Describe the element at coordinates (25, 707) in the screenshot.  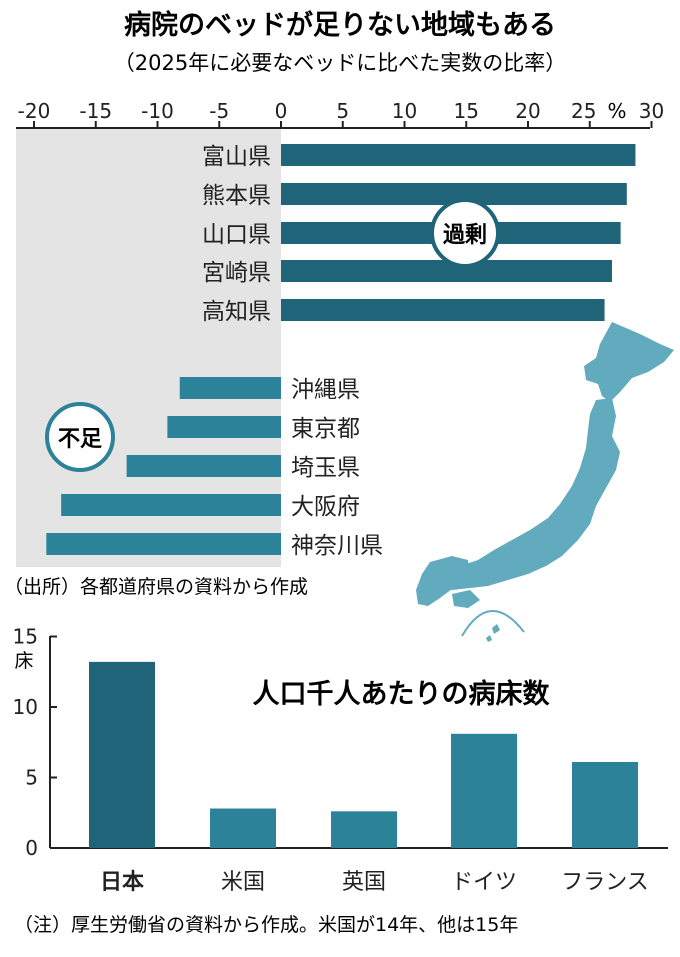
I see `y-tick-label: 10` at that location.